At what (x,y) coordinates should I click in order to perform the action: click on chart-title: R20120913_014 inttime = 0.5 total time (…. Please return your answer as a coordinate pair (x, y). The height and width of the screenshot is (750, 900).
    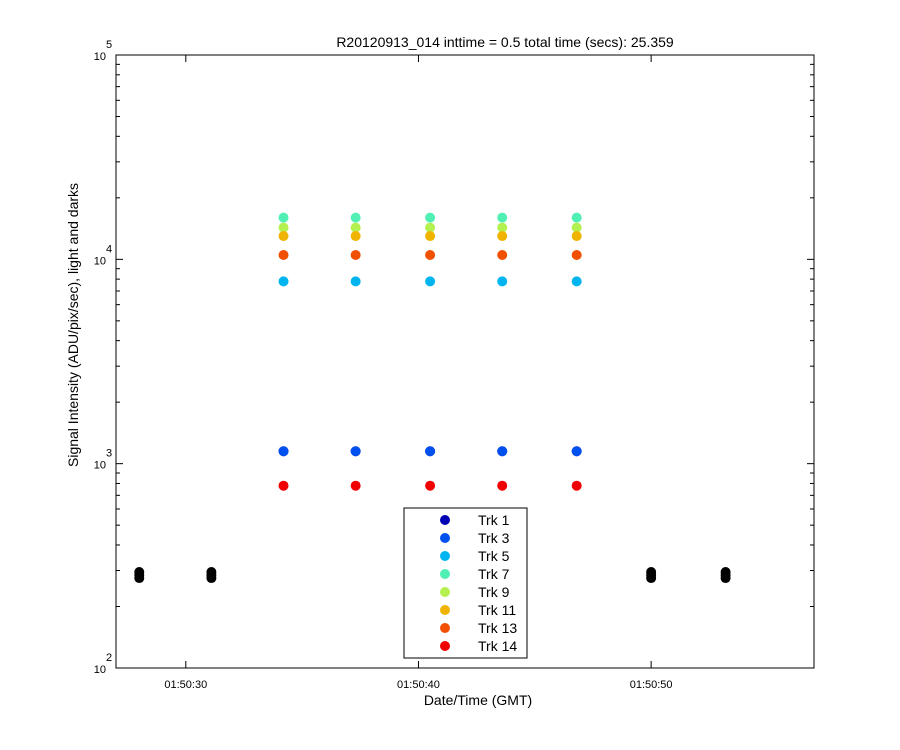
    Looking at the image, I should click on (505, 42).